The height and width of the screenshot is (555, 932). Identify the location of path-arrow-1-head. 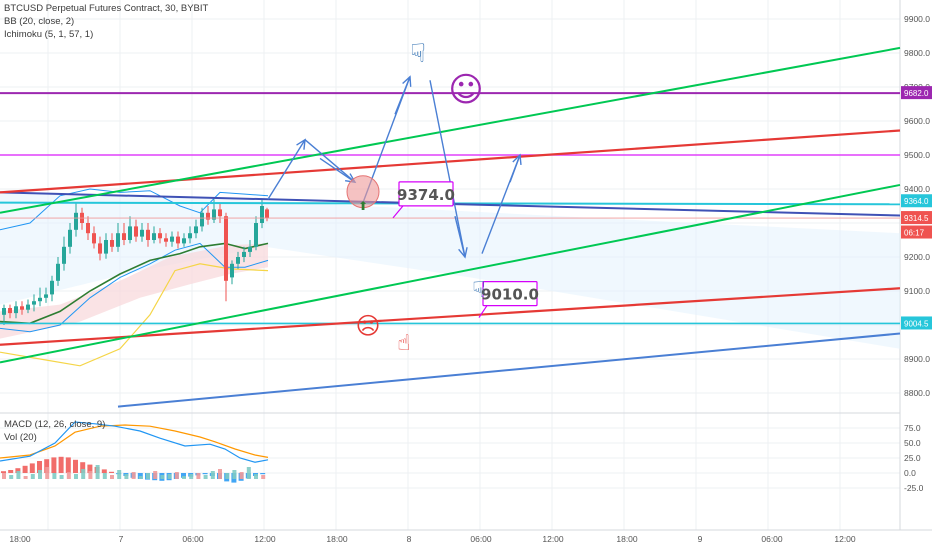
(301, 144).